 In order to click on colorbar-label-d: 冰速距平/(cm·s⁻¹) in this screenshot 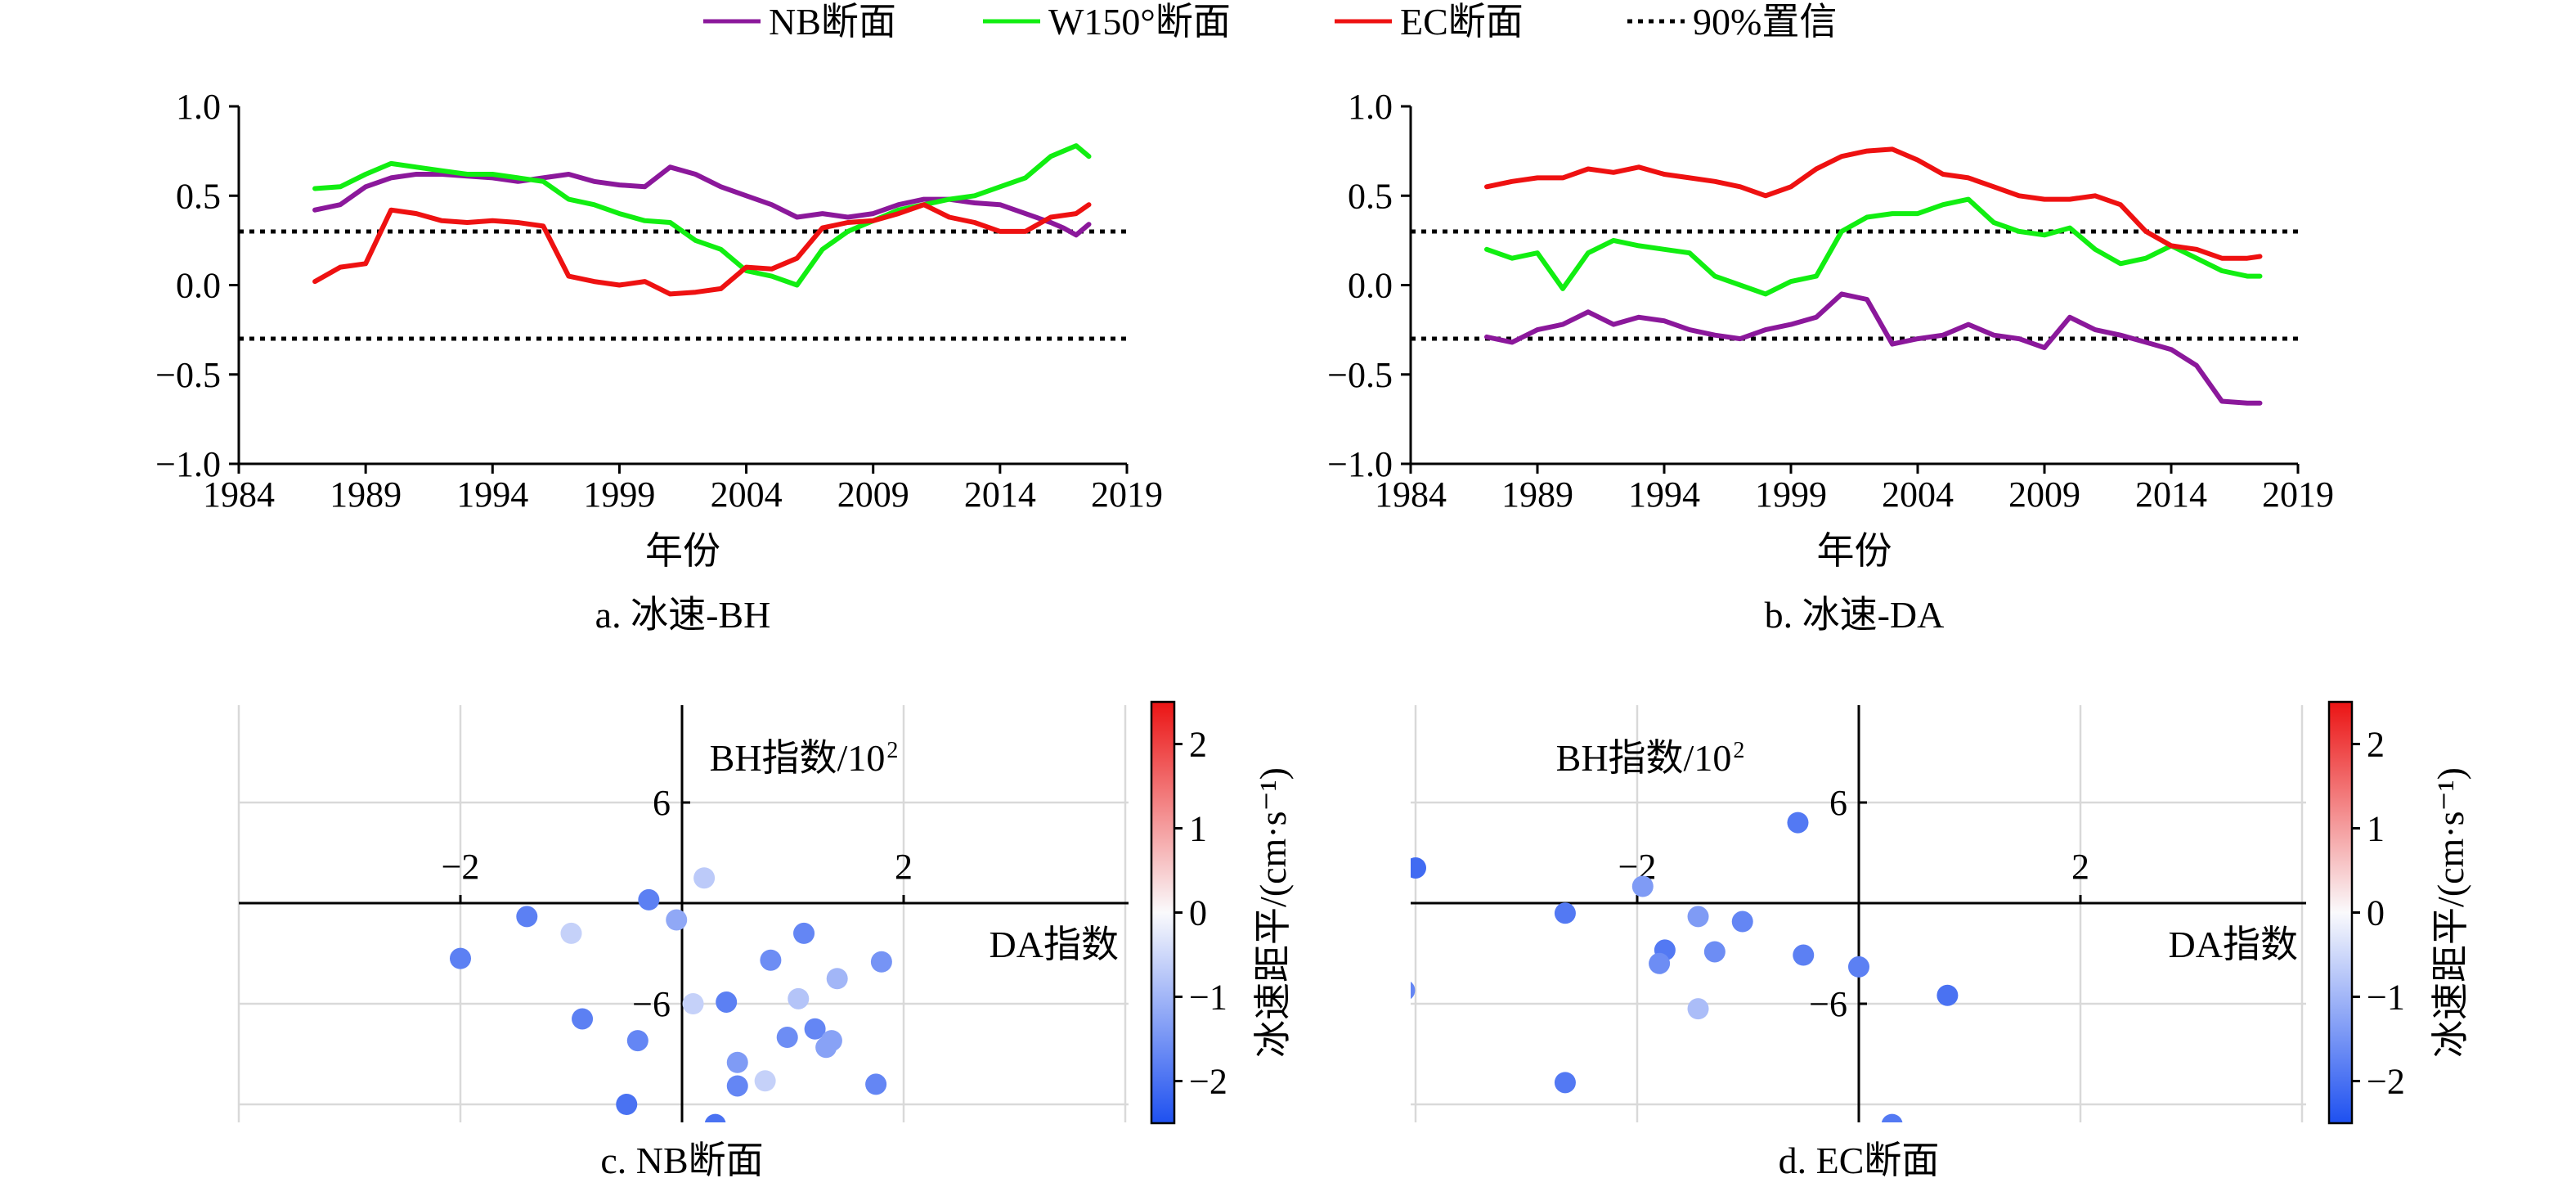, I will do `click(2450, 912)`.